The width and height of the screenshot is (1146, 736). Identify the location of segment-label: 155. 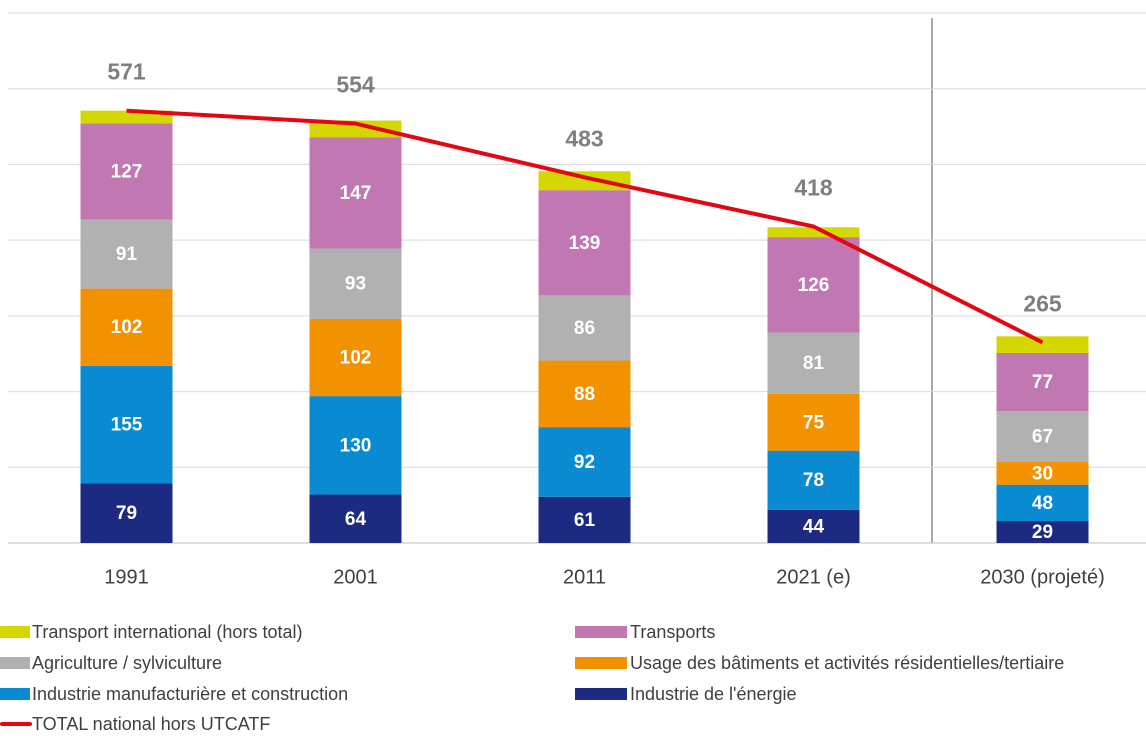
(127, 425).